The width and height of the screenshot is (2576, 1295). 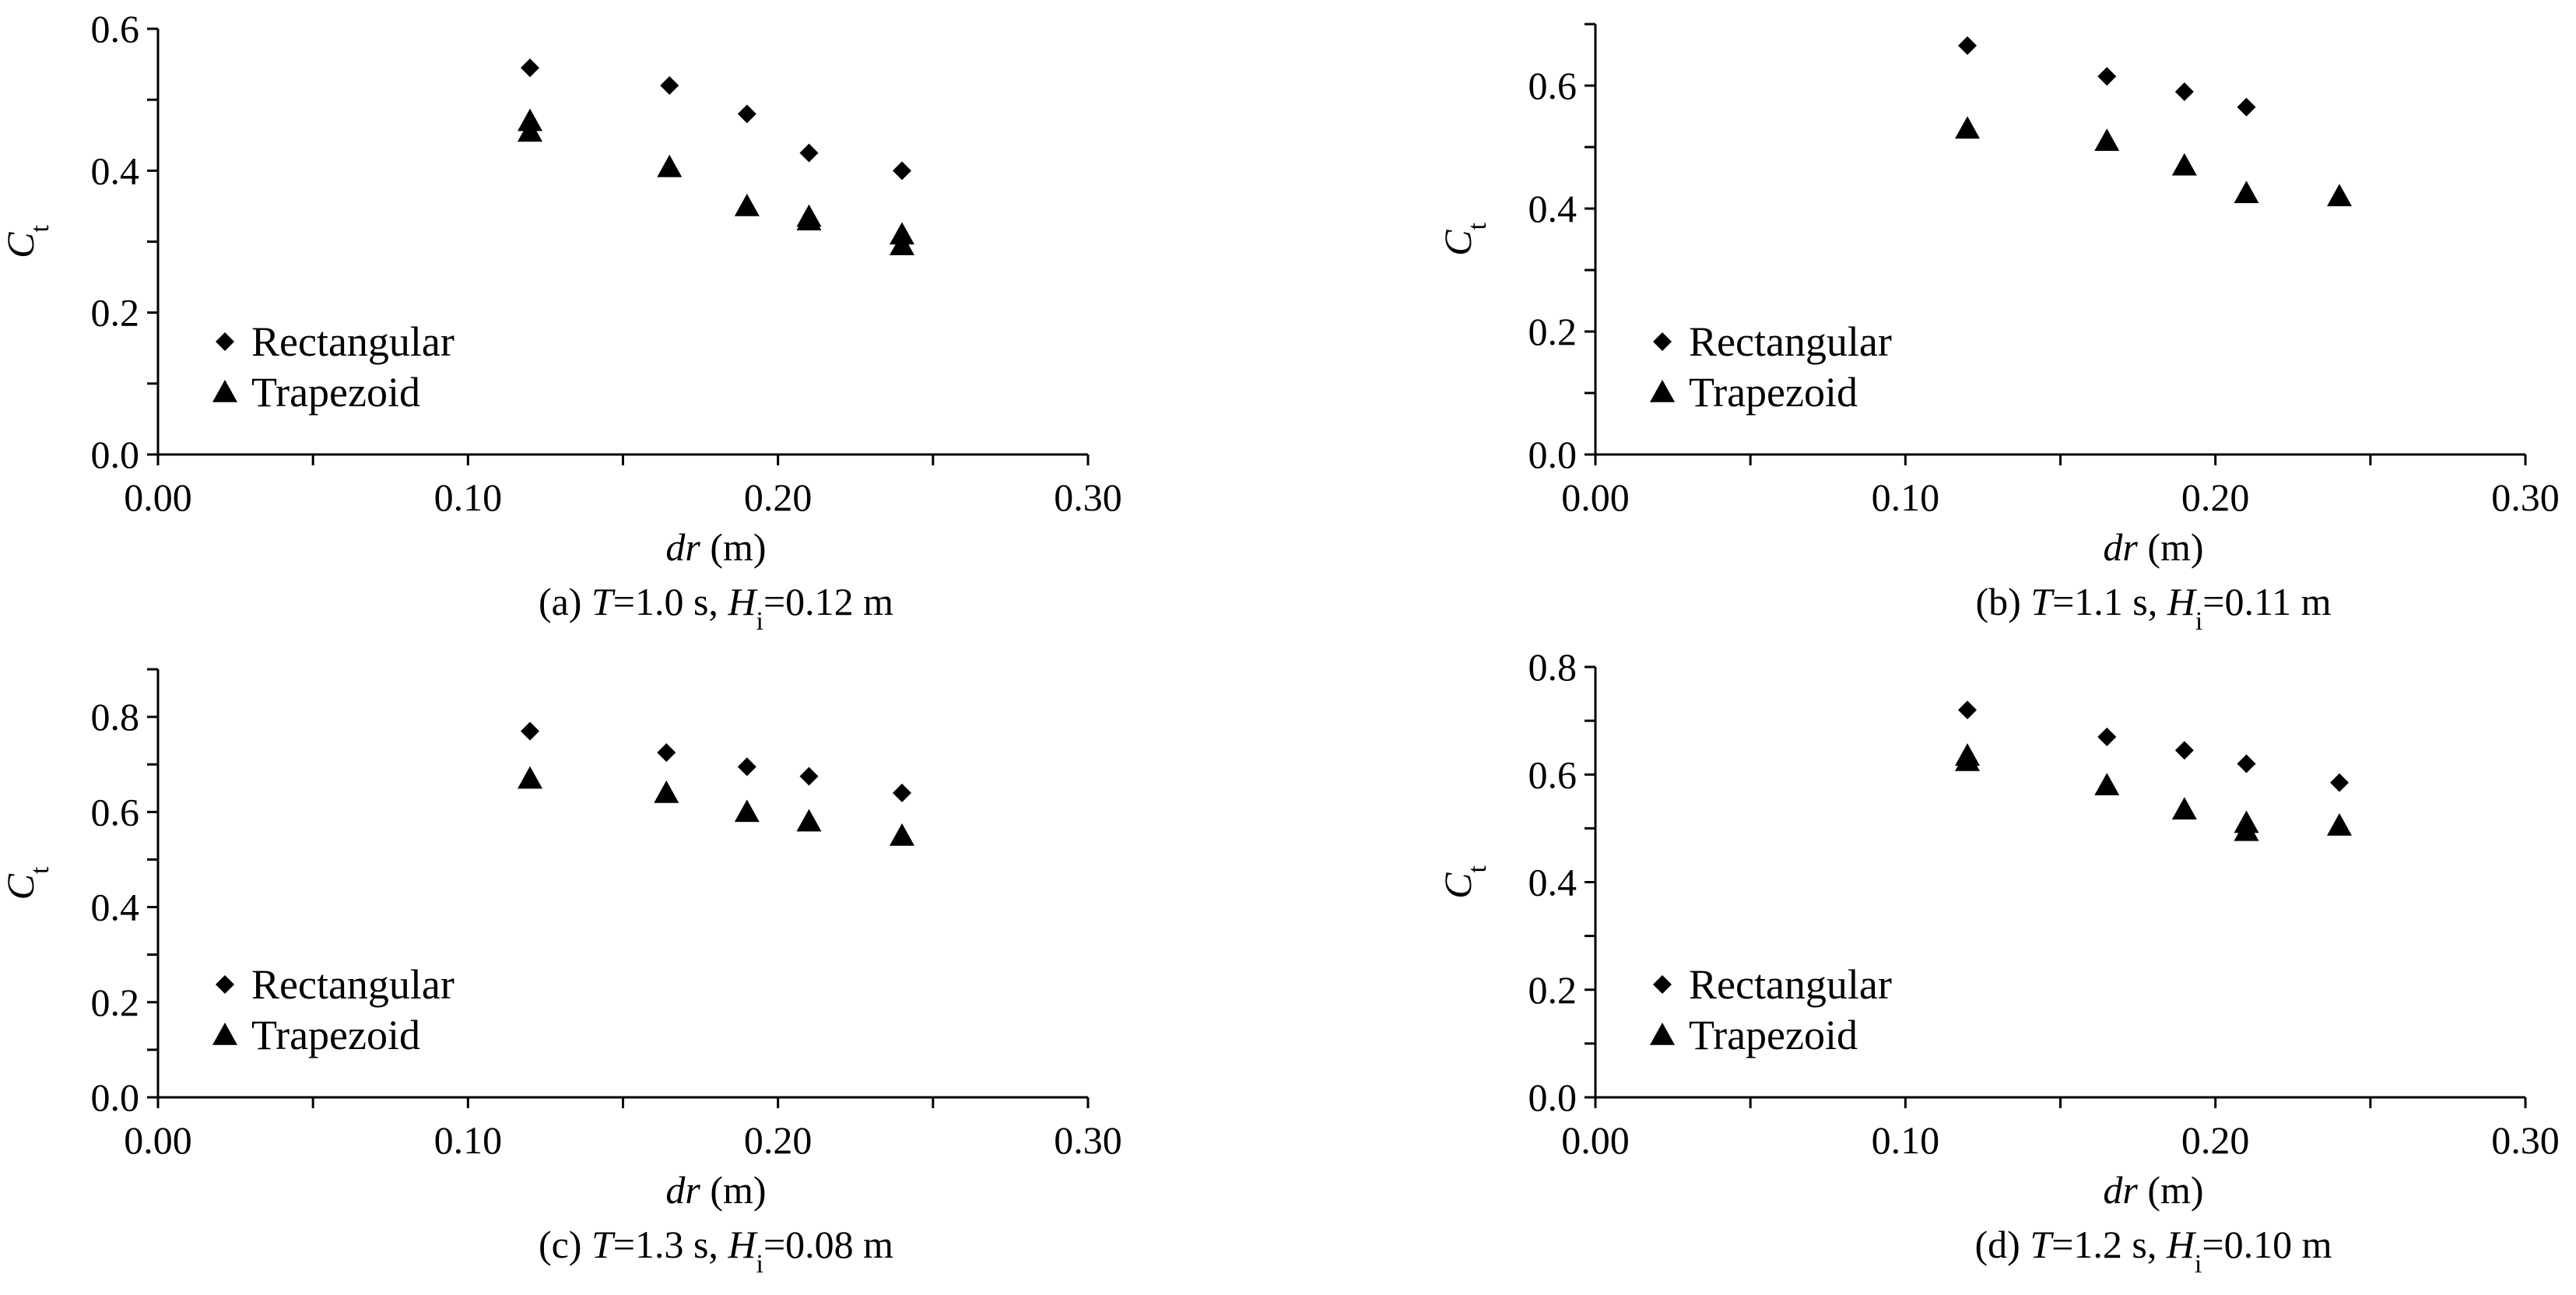 I want to click on panel-caption: (c) T=1.3 s, Hi=0.08 m, so click(x=716, y=1251).